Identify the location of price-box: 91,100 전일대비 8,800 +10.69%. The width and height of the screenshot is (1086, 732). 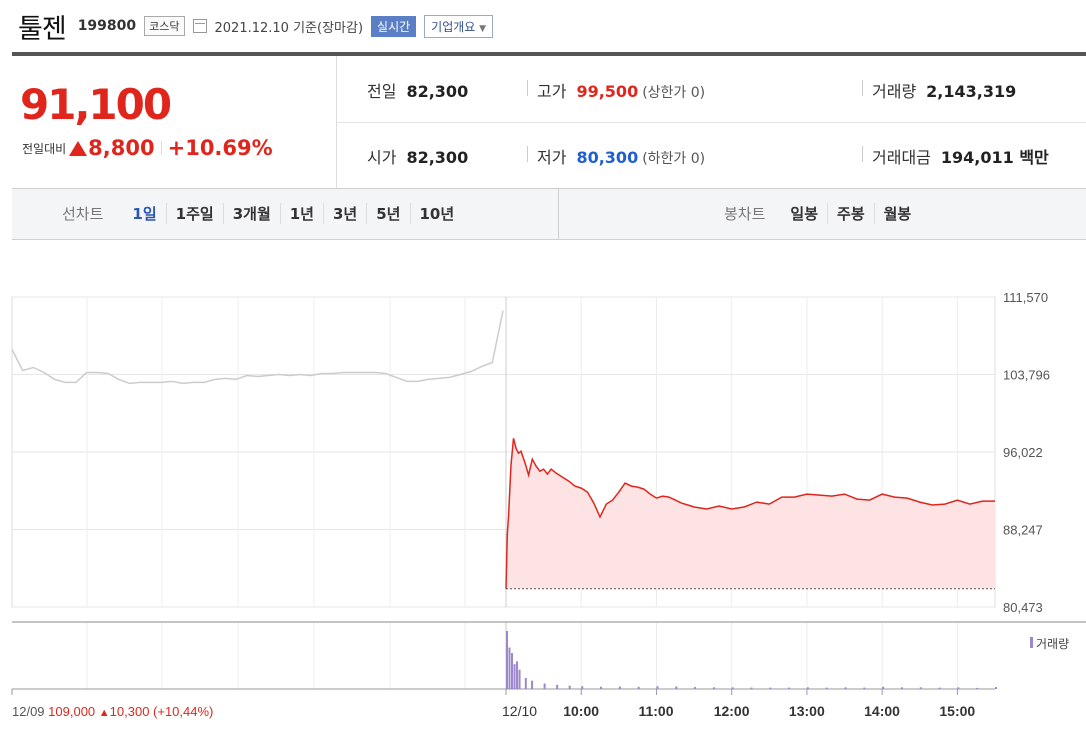
(174, 122).